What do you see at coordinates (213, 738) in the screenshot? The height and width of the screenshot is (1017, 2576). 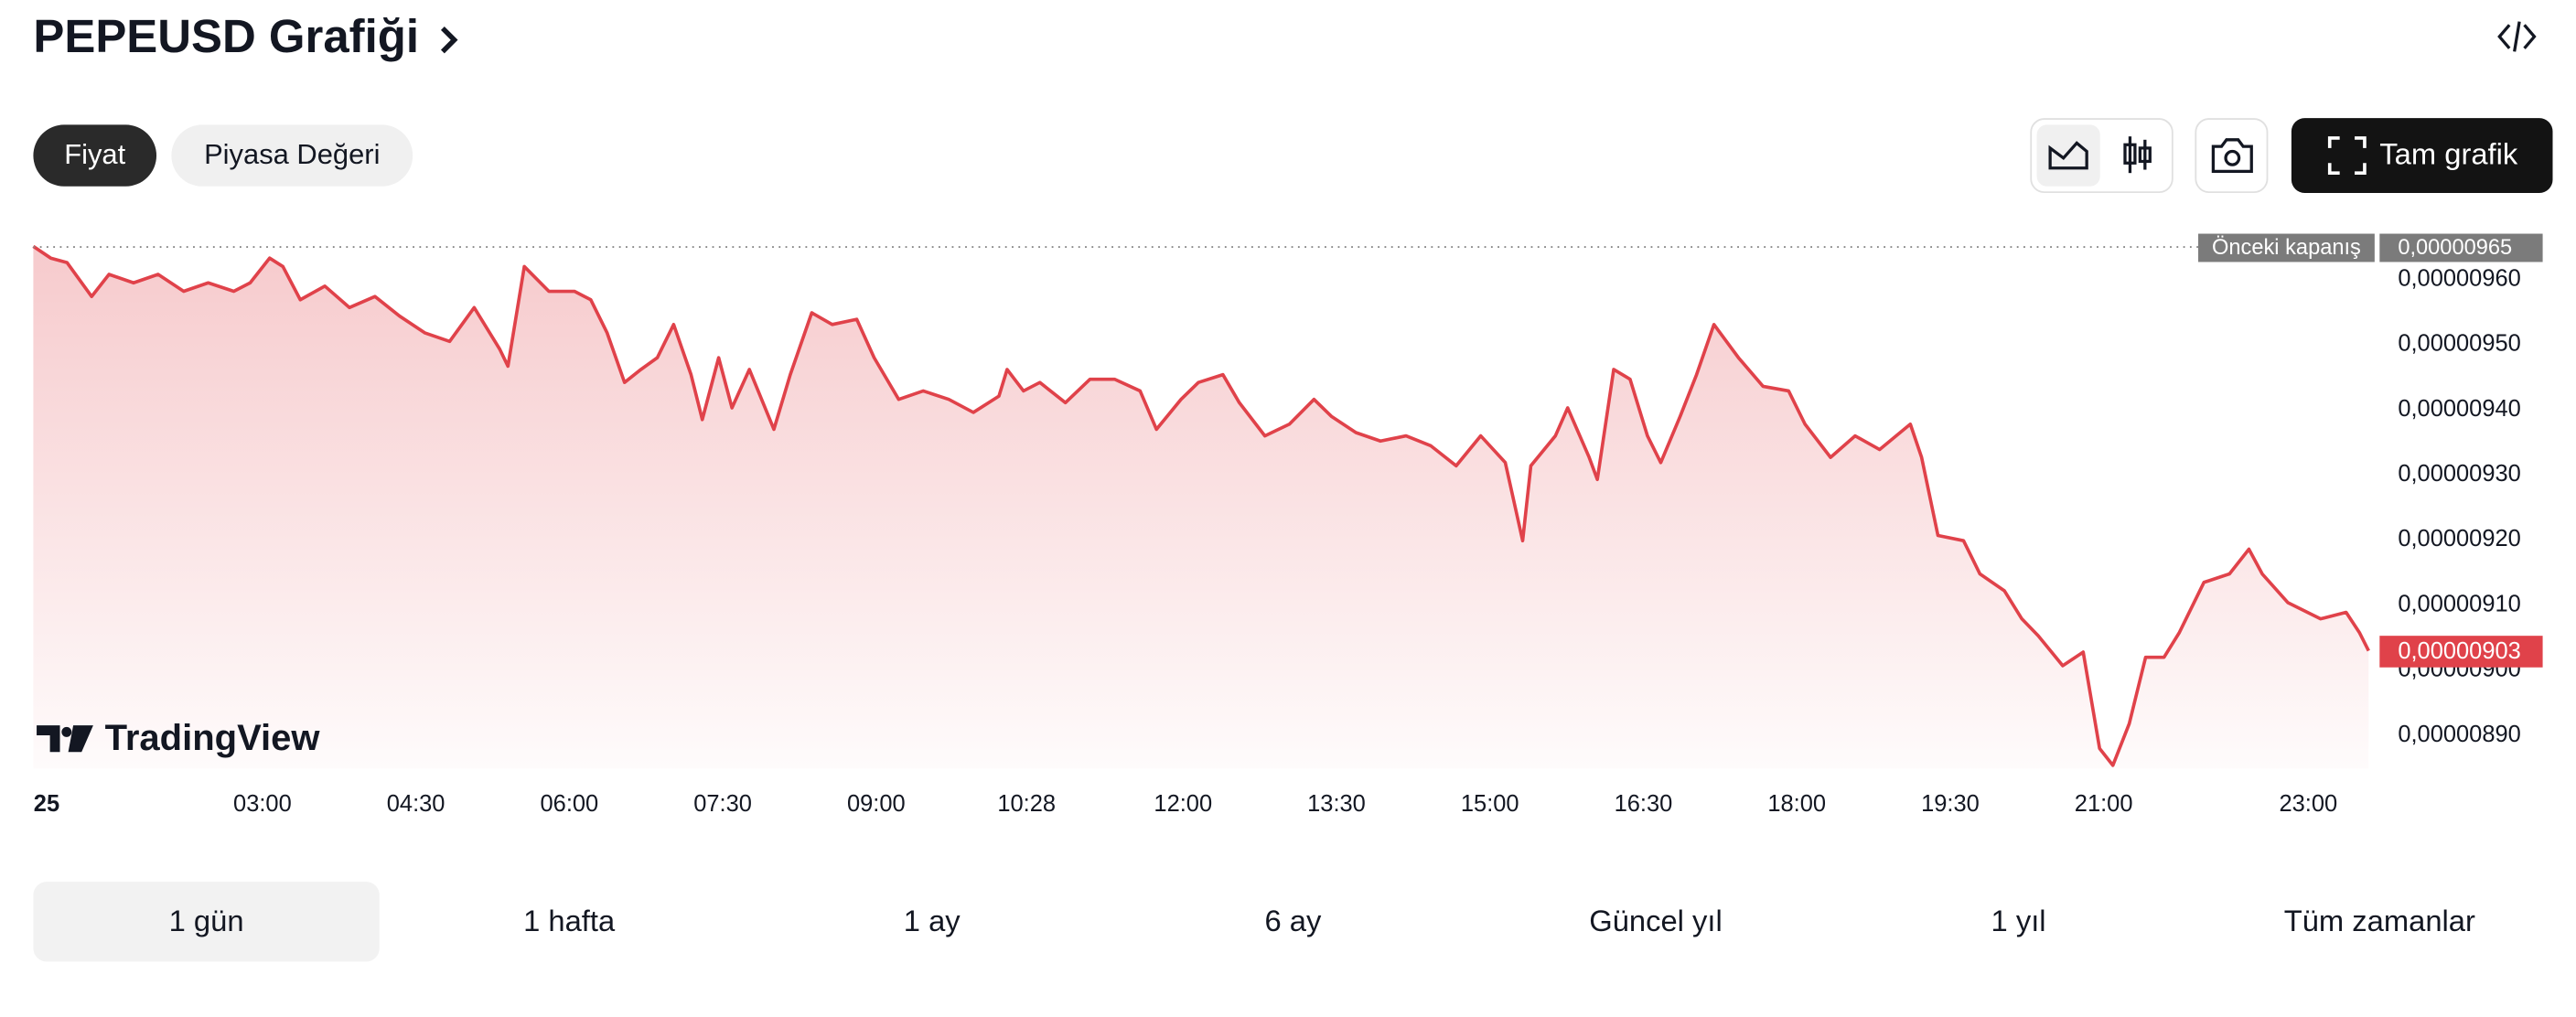 I see `watermark-text: TradingView` at bounding box center [213, 738].